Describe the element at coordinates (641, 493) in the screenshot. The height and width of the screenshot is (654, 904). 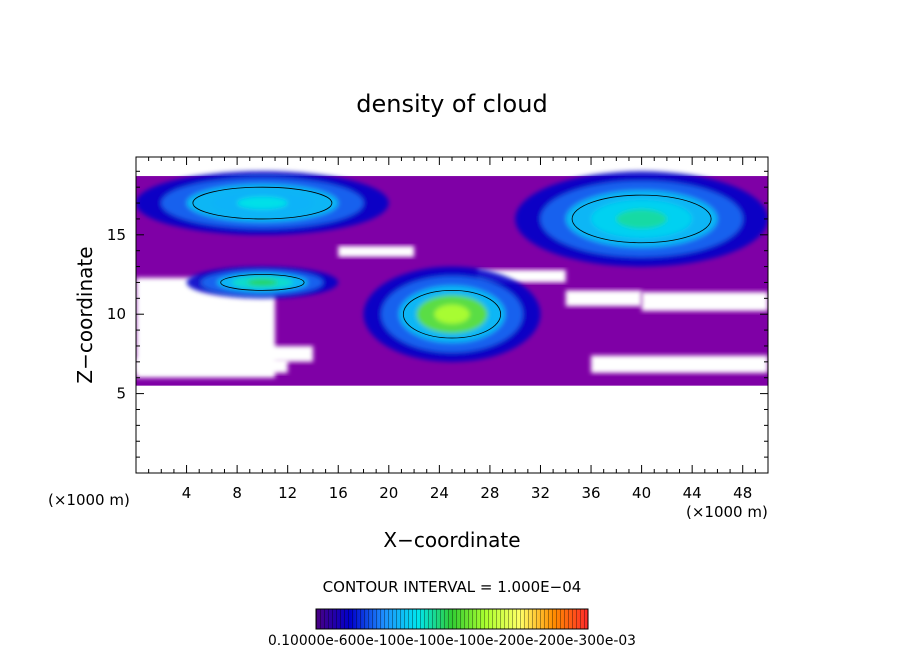
I see `x-tick-label: 40` at that location.